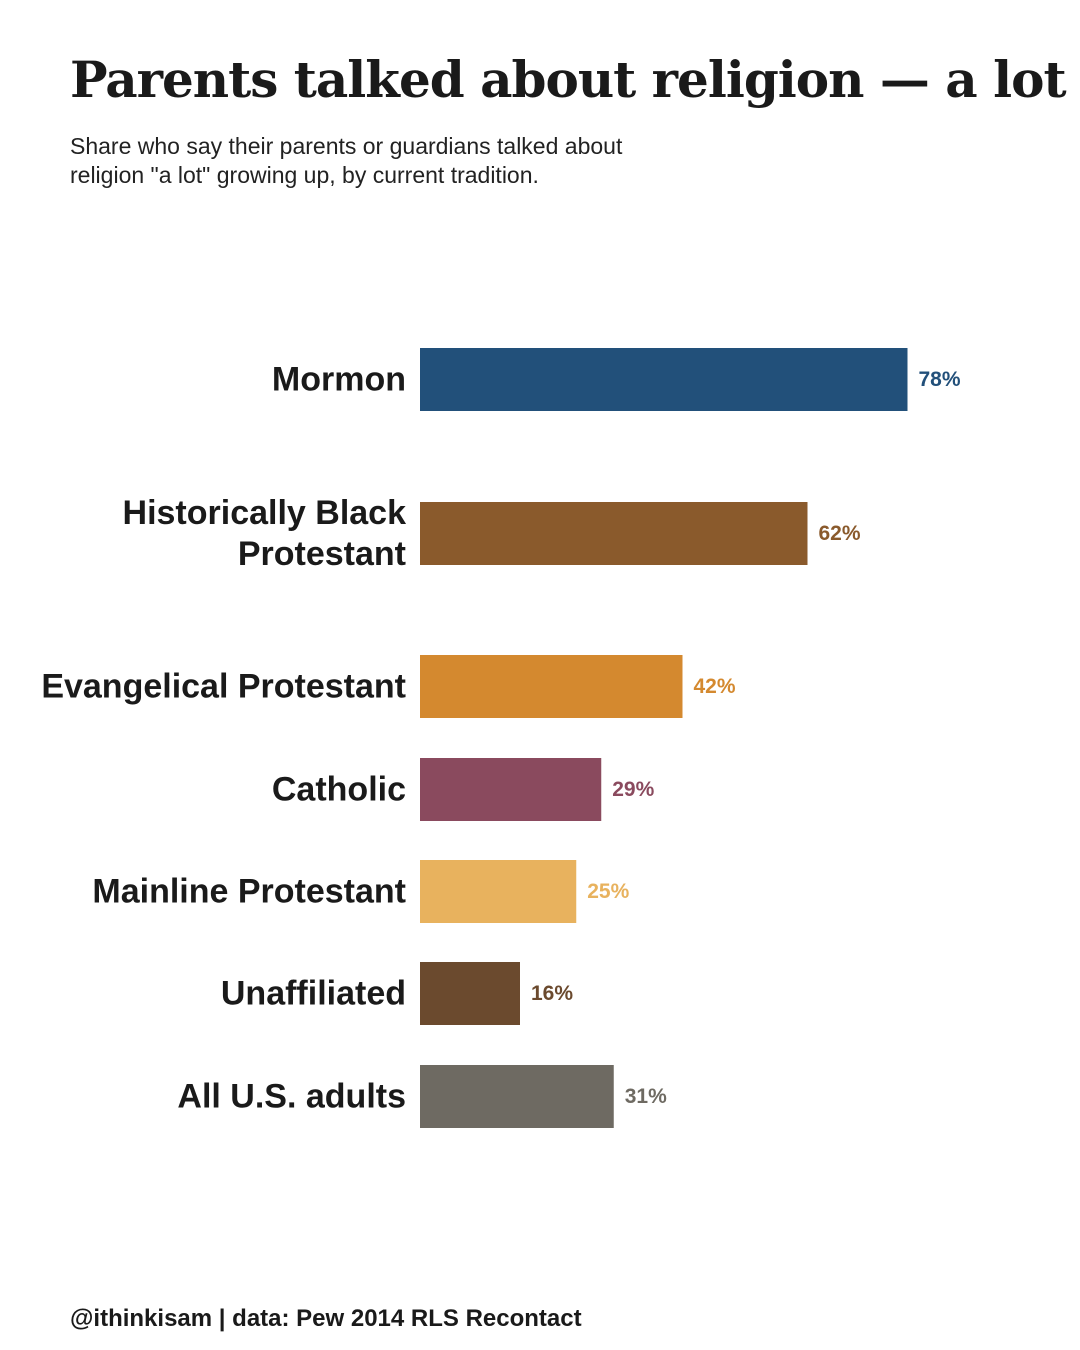 Image resolution: width=1080 pixels, height=1350 pixels. I want to click on chart-title: Parents talked about religion — a lot, so click(568, 79).